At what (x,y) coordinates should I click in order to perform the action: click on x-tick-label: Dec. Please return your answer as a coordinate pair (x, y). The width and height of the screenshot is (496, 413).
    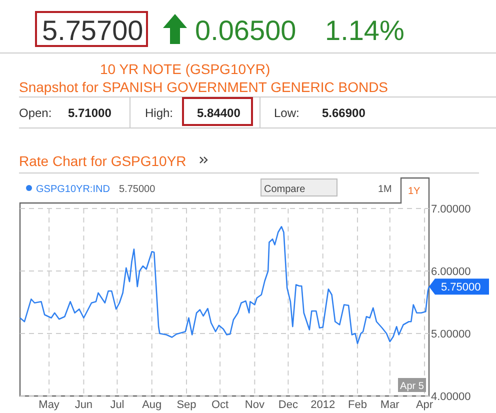
    Looking at the image, I should click on (288, 405).